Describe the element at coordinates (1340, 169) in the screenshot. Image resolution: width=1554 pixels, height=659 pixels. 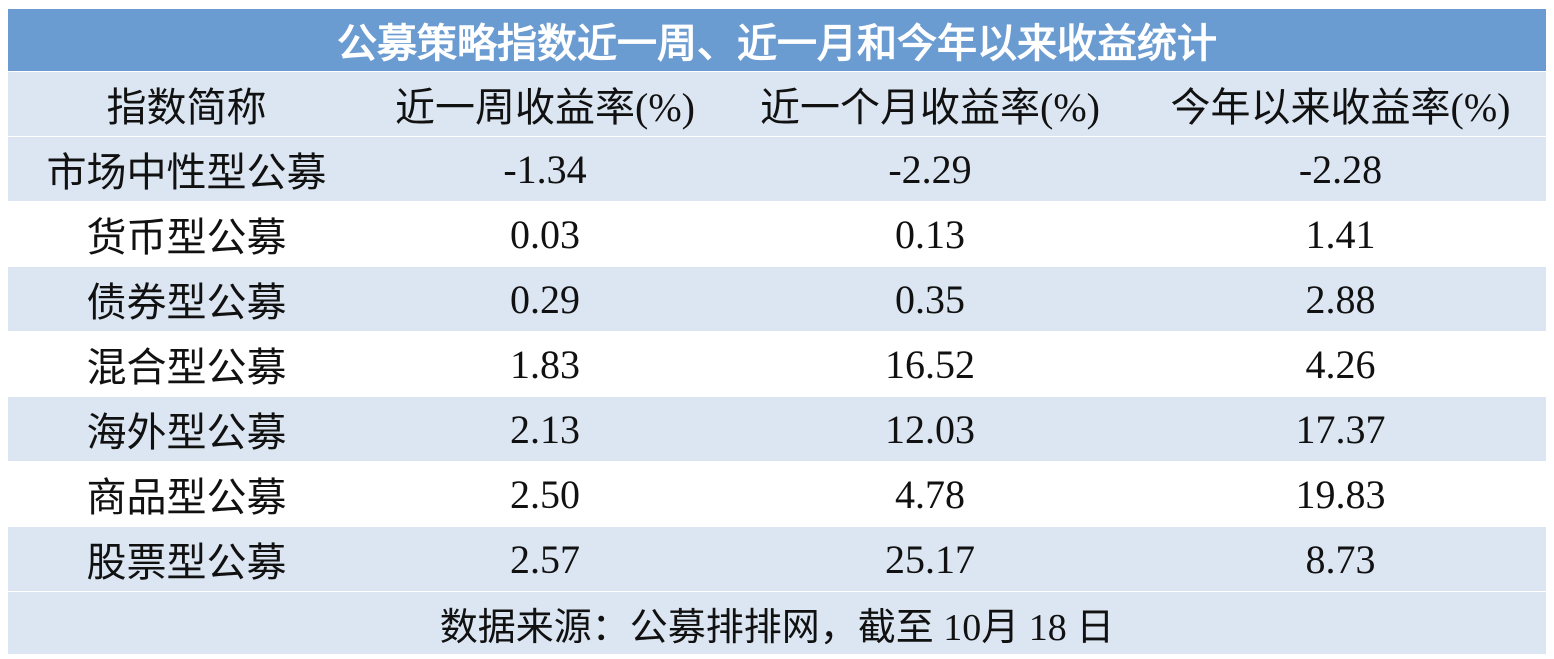
I see `return-value: -2.28` at that location.